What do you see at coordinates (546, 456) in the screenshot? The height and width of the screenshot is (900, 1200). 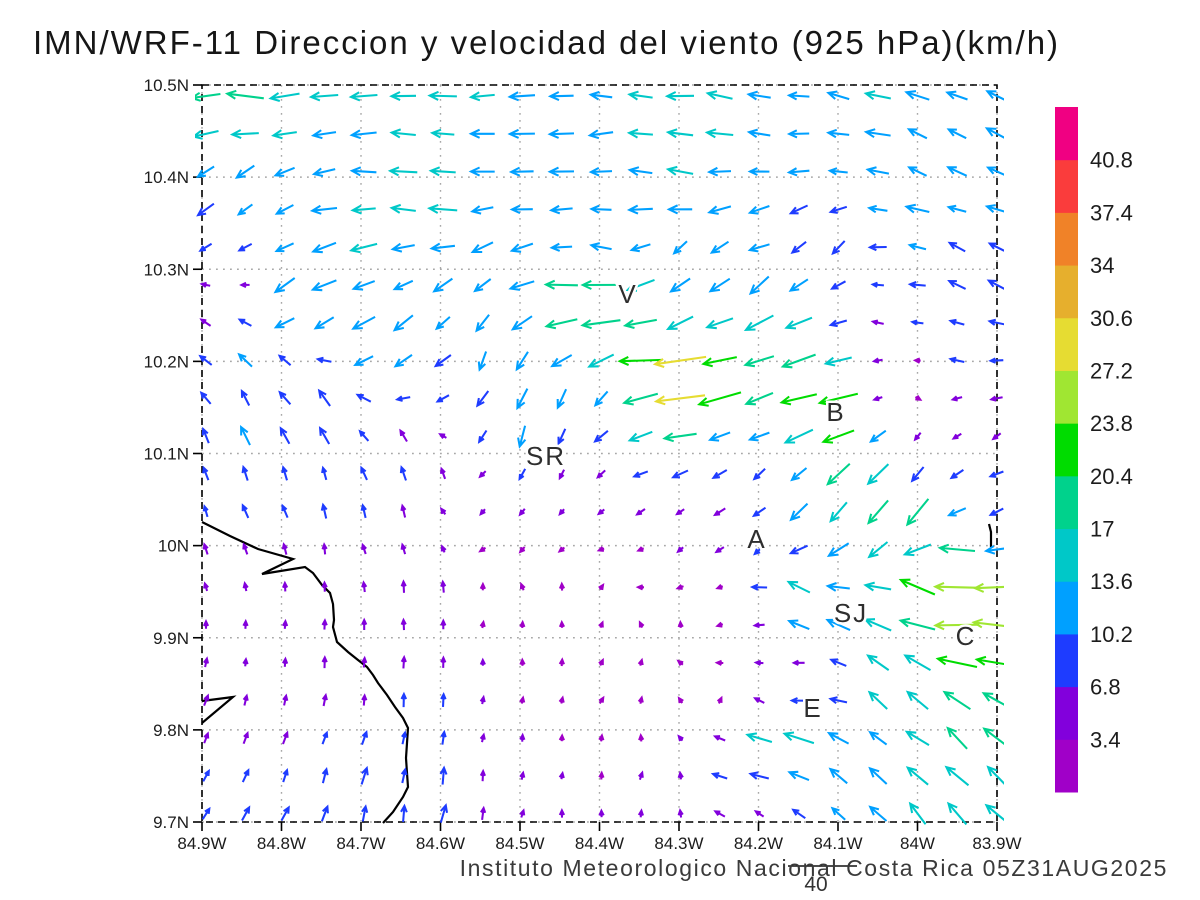 I see `city-label: SR` at bounding box center [546, 456].